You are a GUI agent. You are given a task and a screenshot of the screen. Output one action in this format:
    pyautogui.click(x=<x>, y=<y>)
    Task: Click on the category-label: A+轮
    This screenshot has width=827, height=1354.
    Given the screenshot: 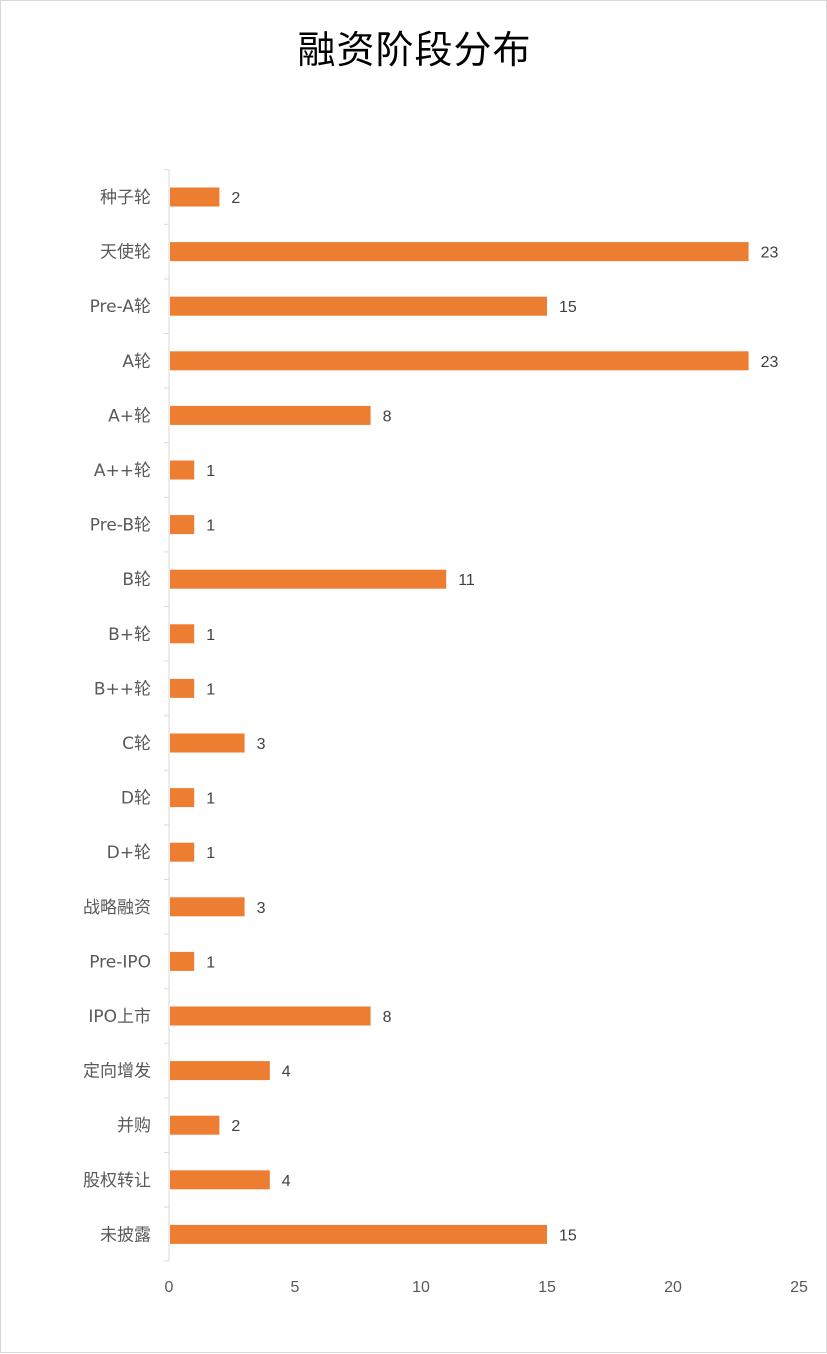 What is the action you would take?
    pyautogui.click(x=129, y=416)
    